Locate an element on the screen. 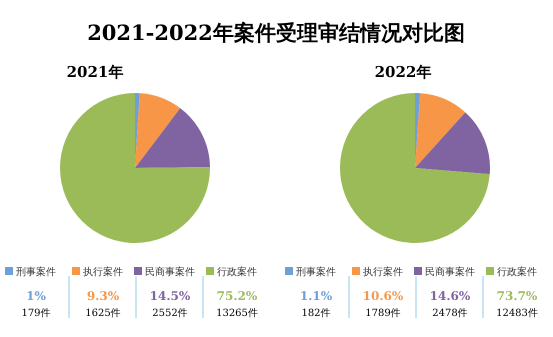 Image resolution: width=553 pixels, height=337 pixels. data-label: 1% is located at coordinates (36, 296).